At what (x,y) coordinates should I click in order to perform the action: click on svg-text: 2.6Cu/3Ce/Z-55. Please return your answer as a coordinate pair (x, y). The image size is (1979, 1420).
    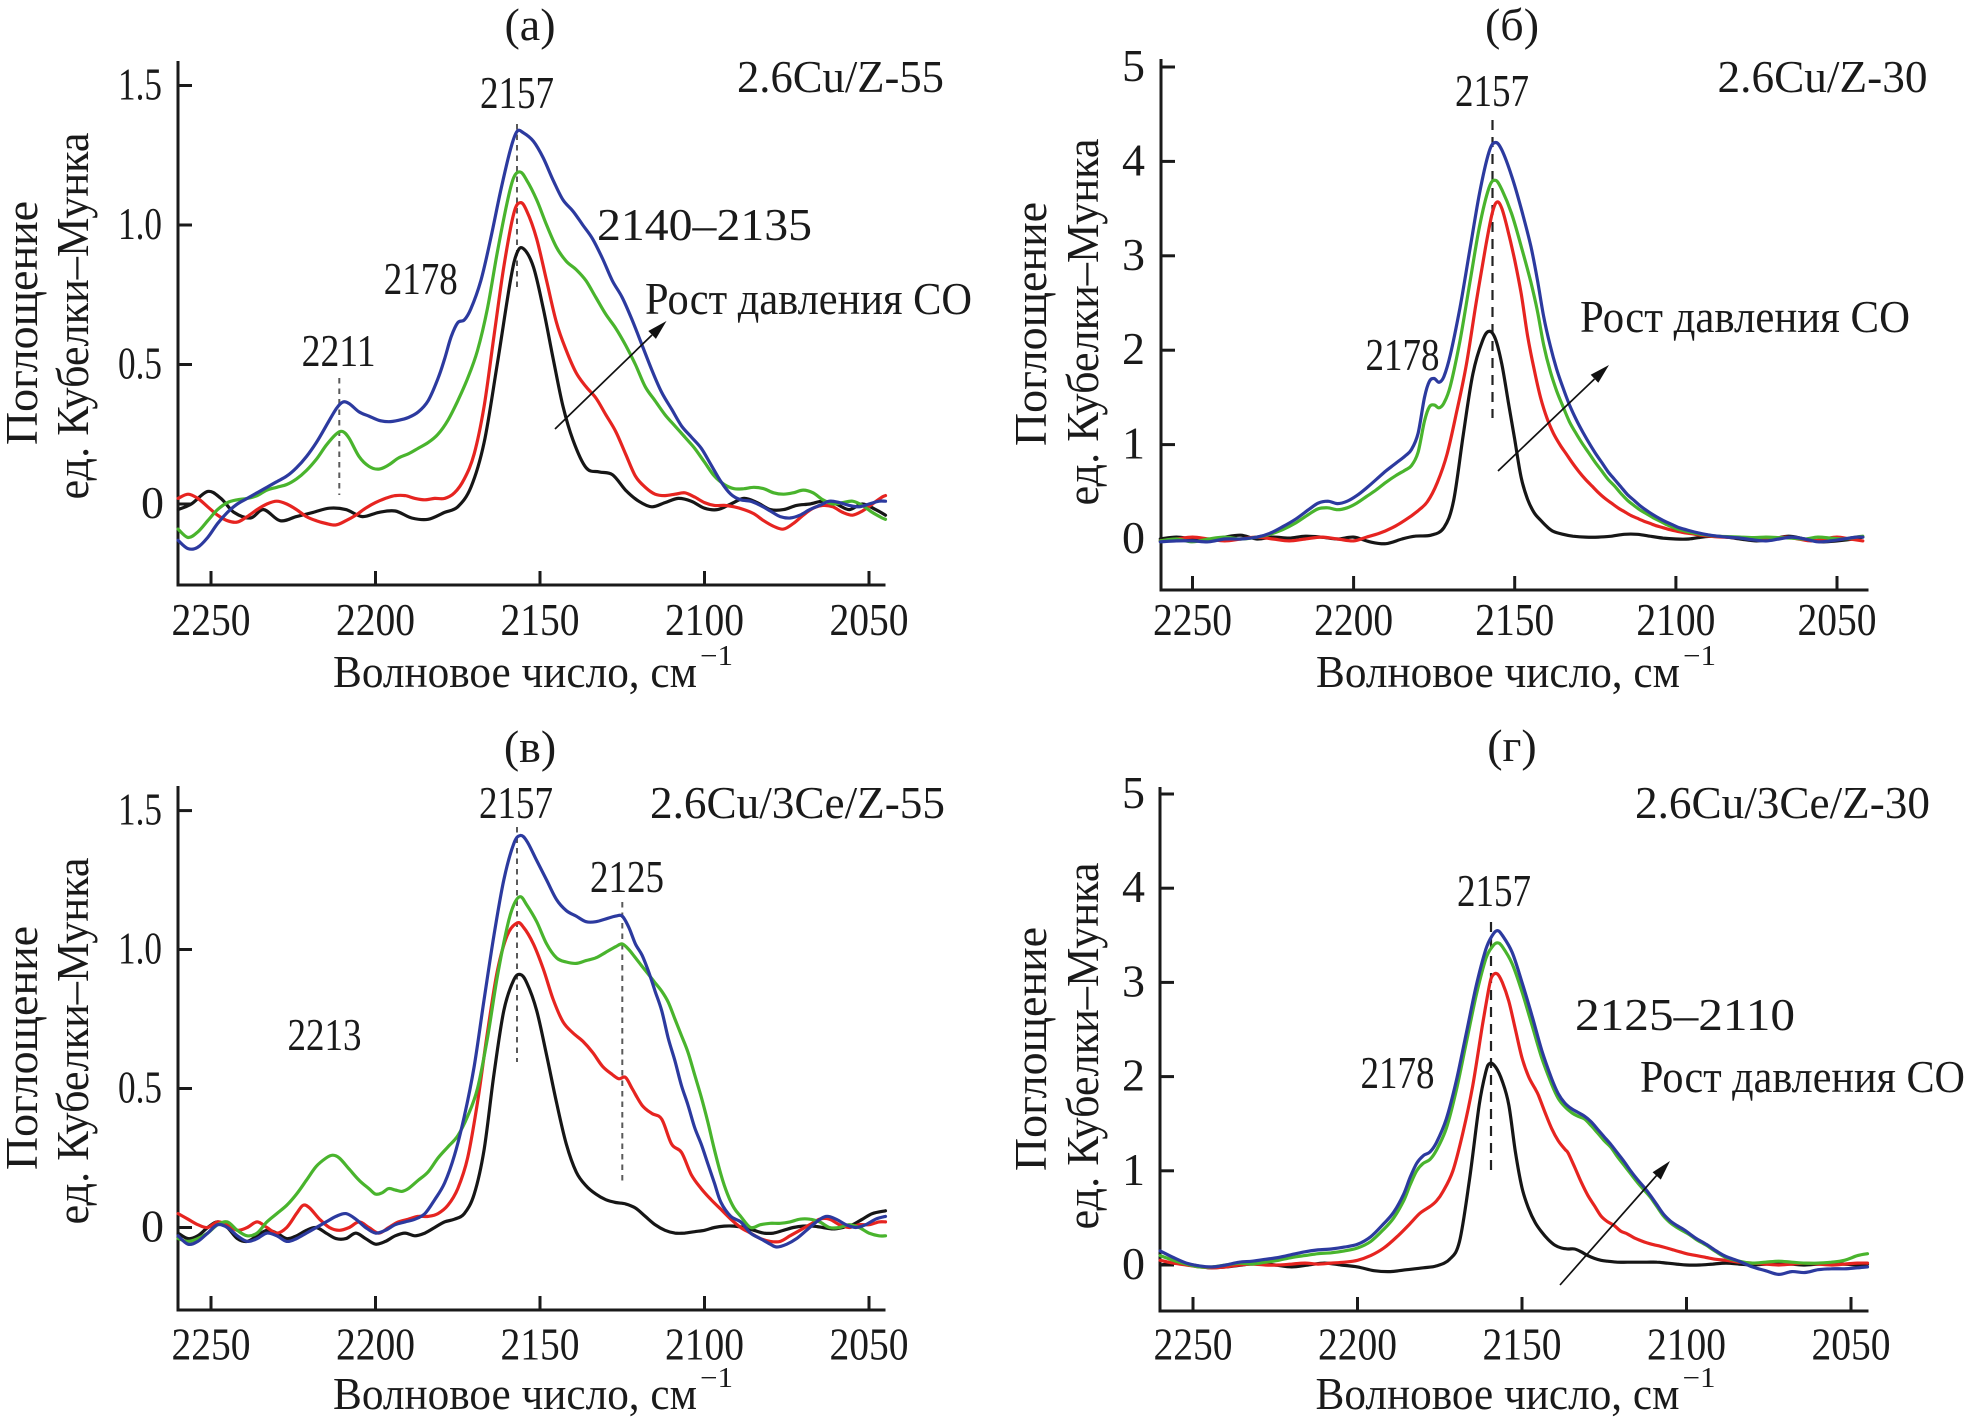
    Looking at the image, I should click on (797, 802).